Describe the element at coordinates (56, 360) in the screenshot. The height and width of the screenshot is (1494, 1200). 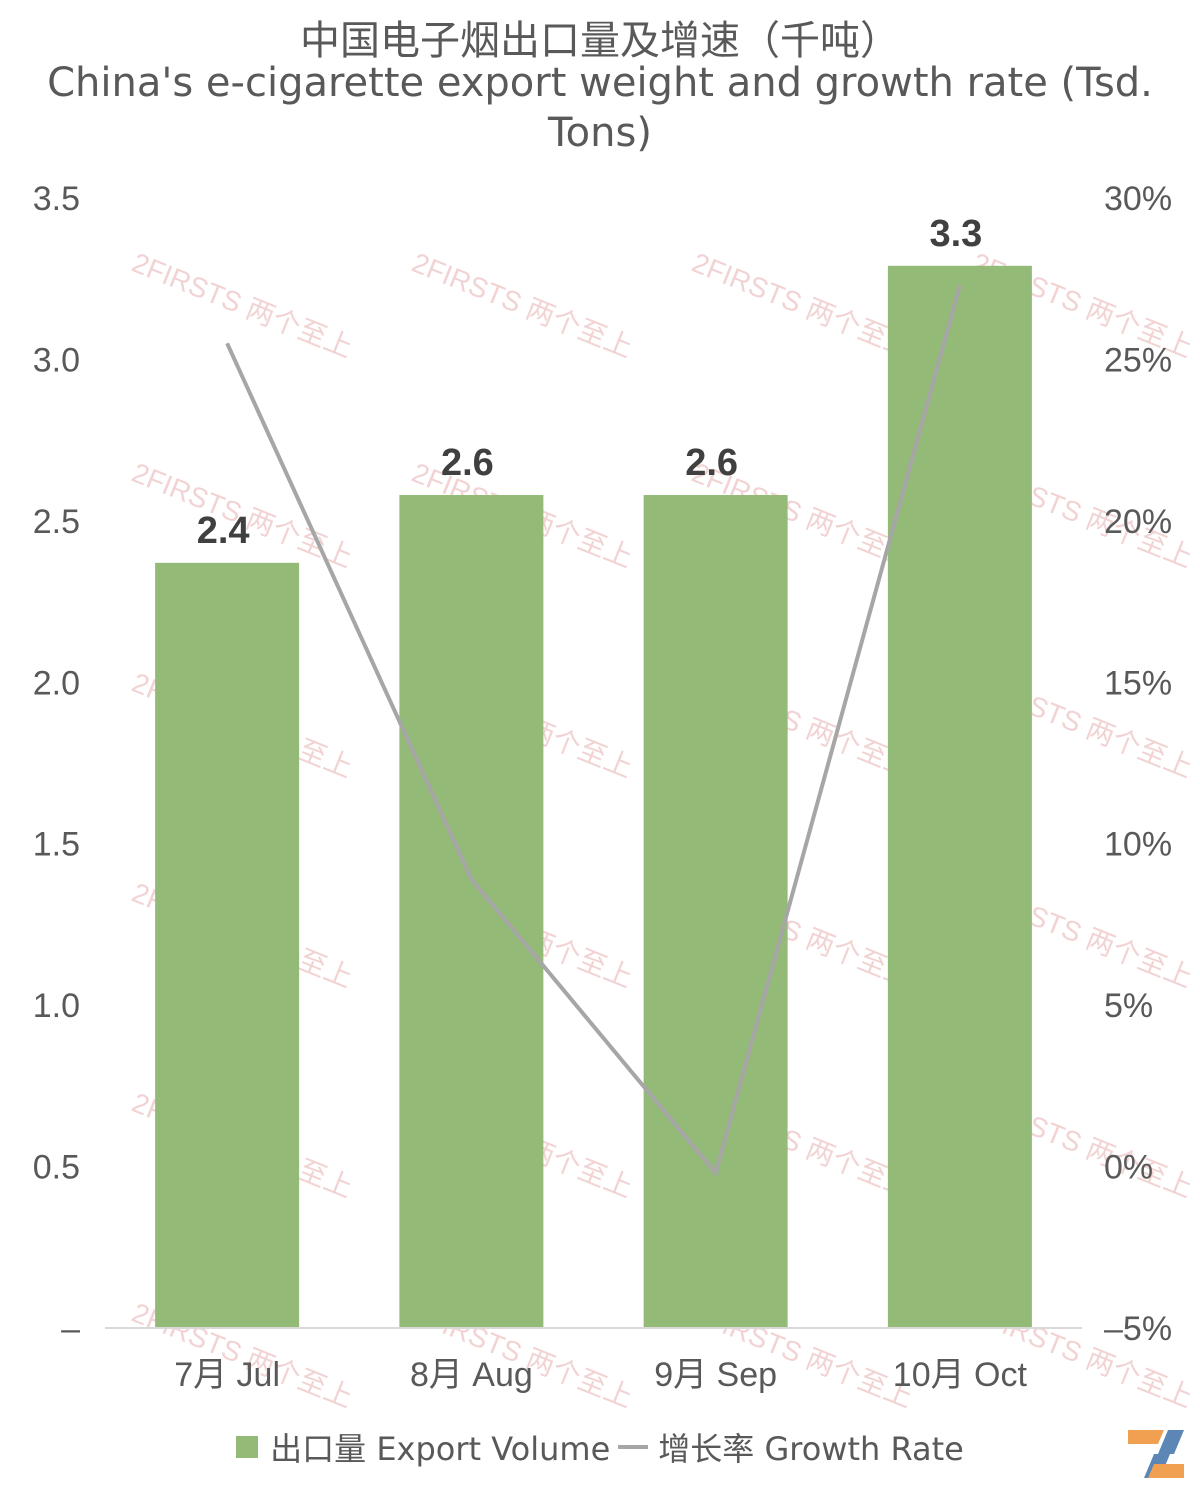
I see `y-left-tick-label: 3.0` at that location.